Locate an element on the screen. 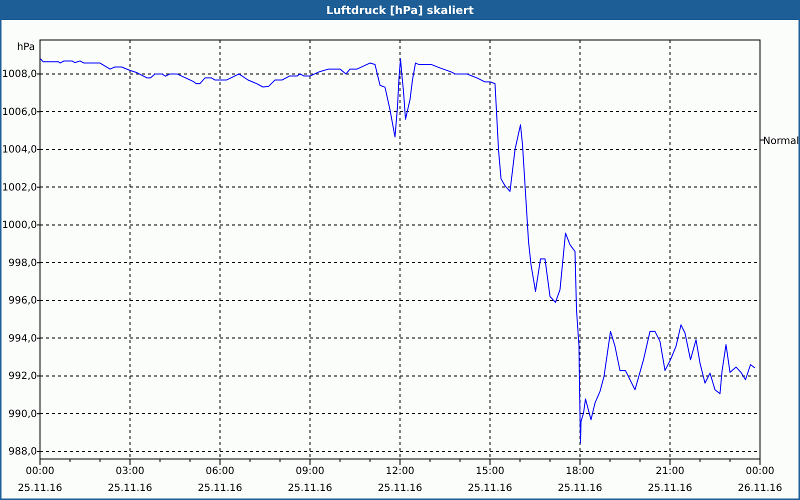 This screenshot has width=800, height=500. y-tick-label: 1008,0 is located at coordinates (19, 74).